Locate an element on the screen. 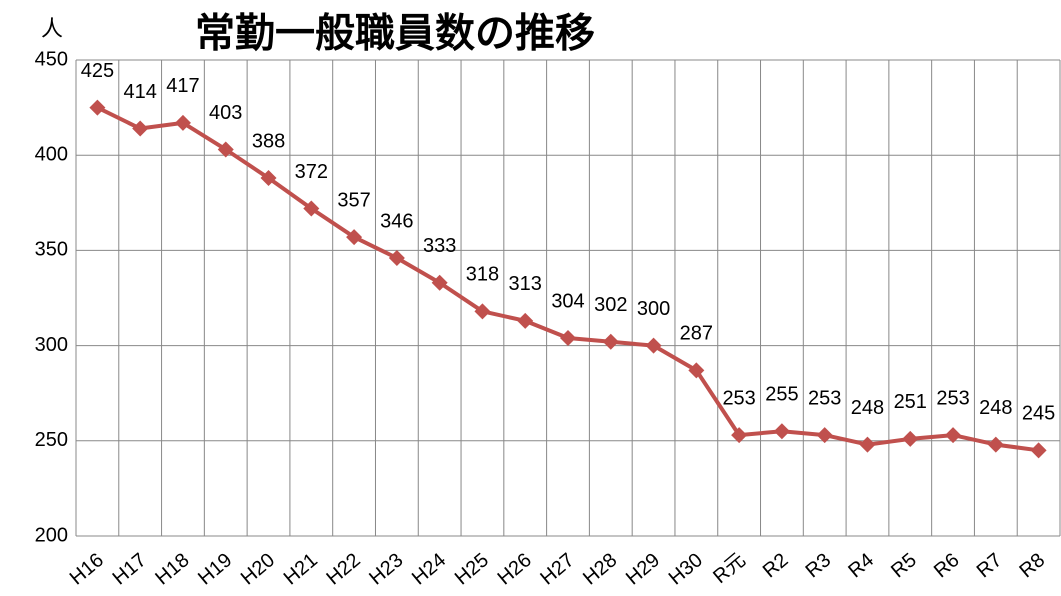  x-tick-label: H19 is located at coordinates (215, 569).